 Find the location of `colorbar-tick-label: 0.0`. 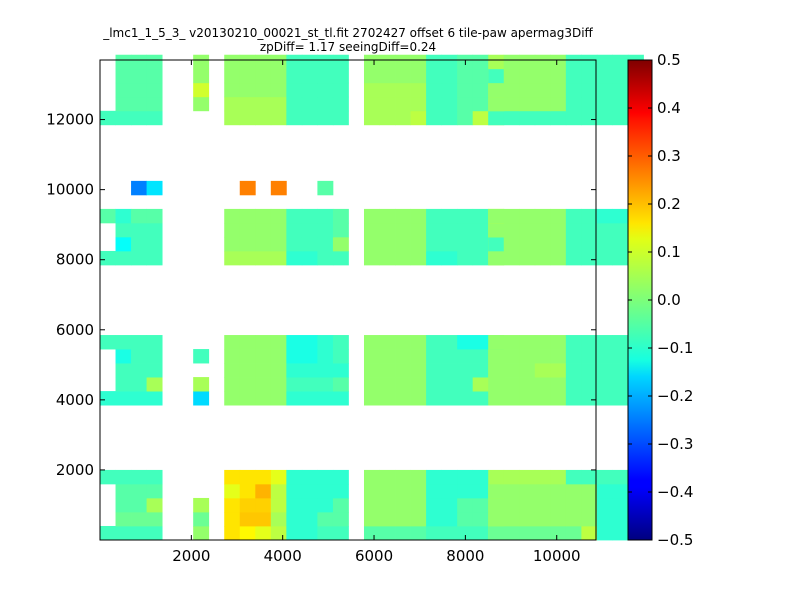

colorbar-tick-label: 0.0 is located at coordinates (669, 300).